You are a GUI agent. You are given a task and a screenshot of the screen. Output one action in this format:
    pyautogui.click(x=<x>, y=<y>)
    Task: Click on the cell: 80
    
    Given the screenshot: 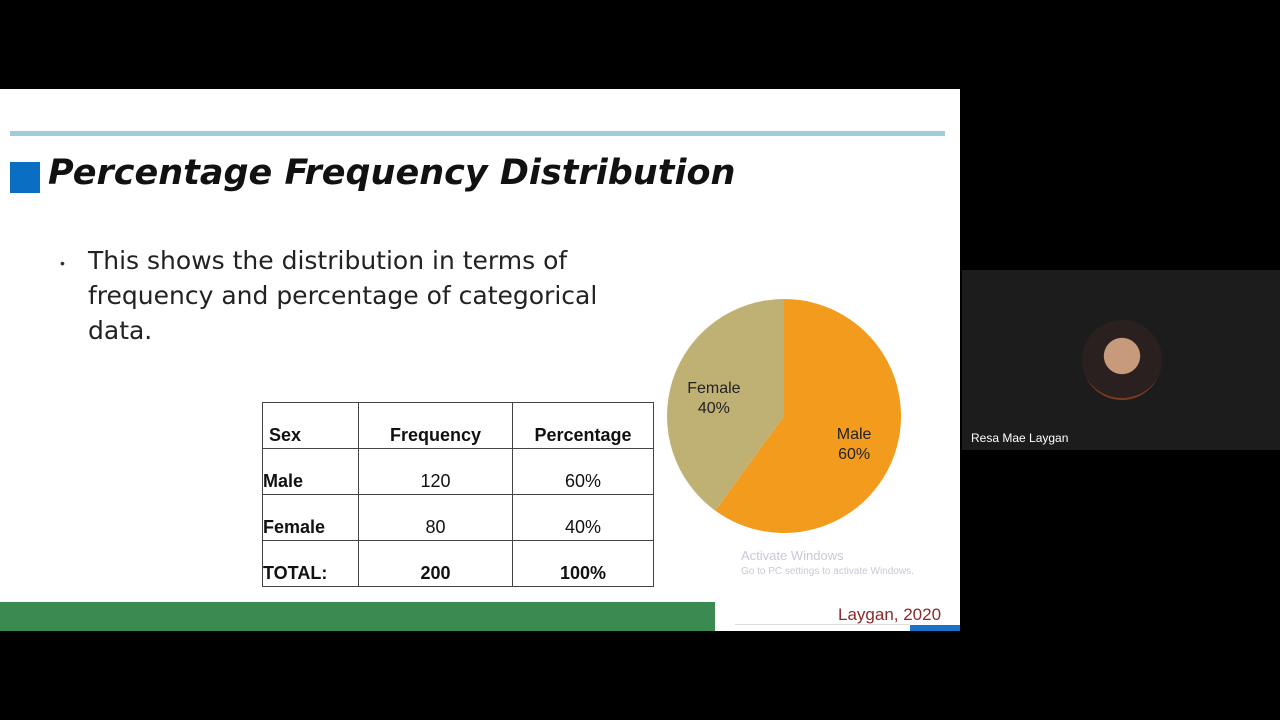 What is the action you would take?
    pyautogui.click(x=435, y=517)
    